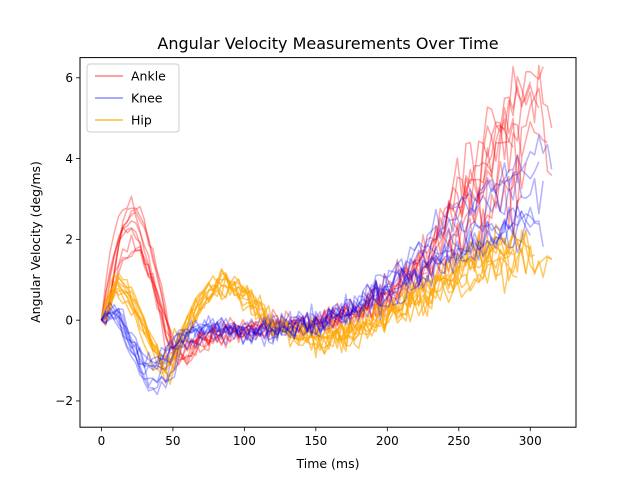 The image size is (640, 480). What do you see at coordinates (141, 120) in the screenshot?
I see `legend-label-hip: Hip` at bounding box center [141, 120].